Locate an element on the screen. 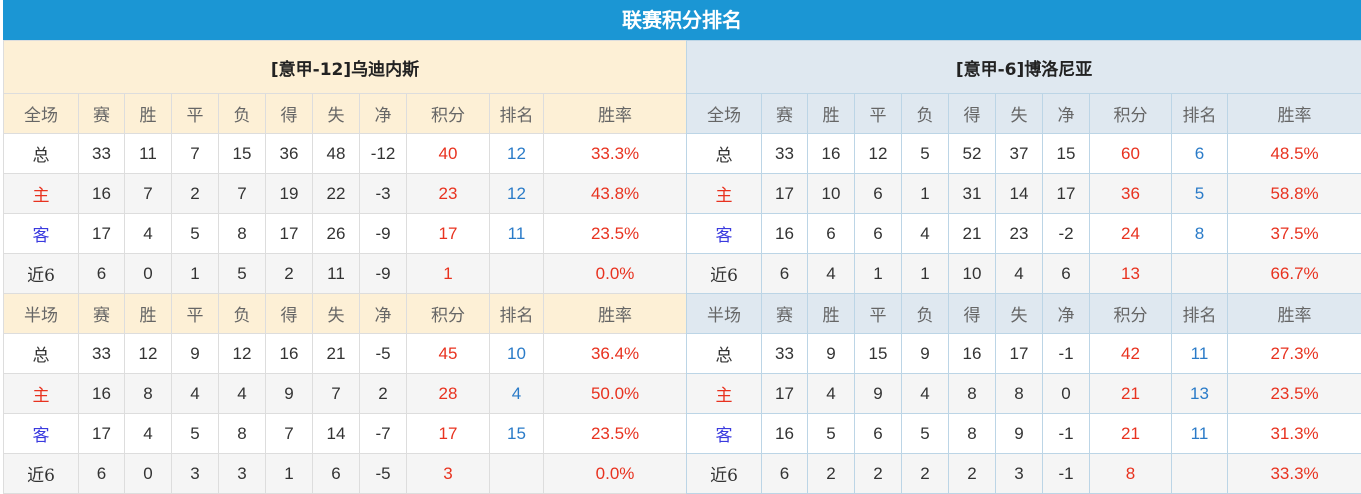 This screenshot has width=1361, height=494. wins: 2 is located at coordinates (831, 474).